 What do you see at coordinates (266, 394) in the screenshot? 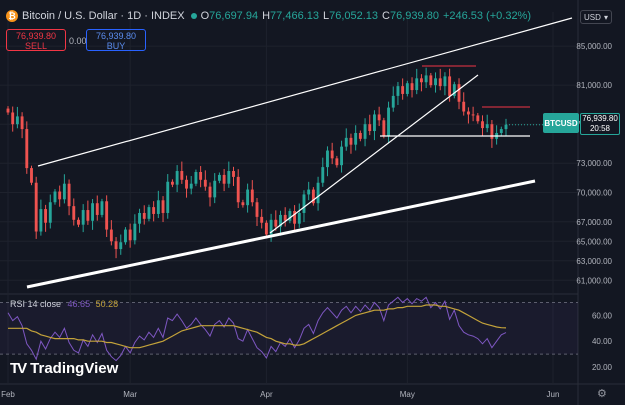
I see `time-tick-label: Apr` at bounding box center [266, 394].